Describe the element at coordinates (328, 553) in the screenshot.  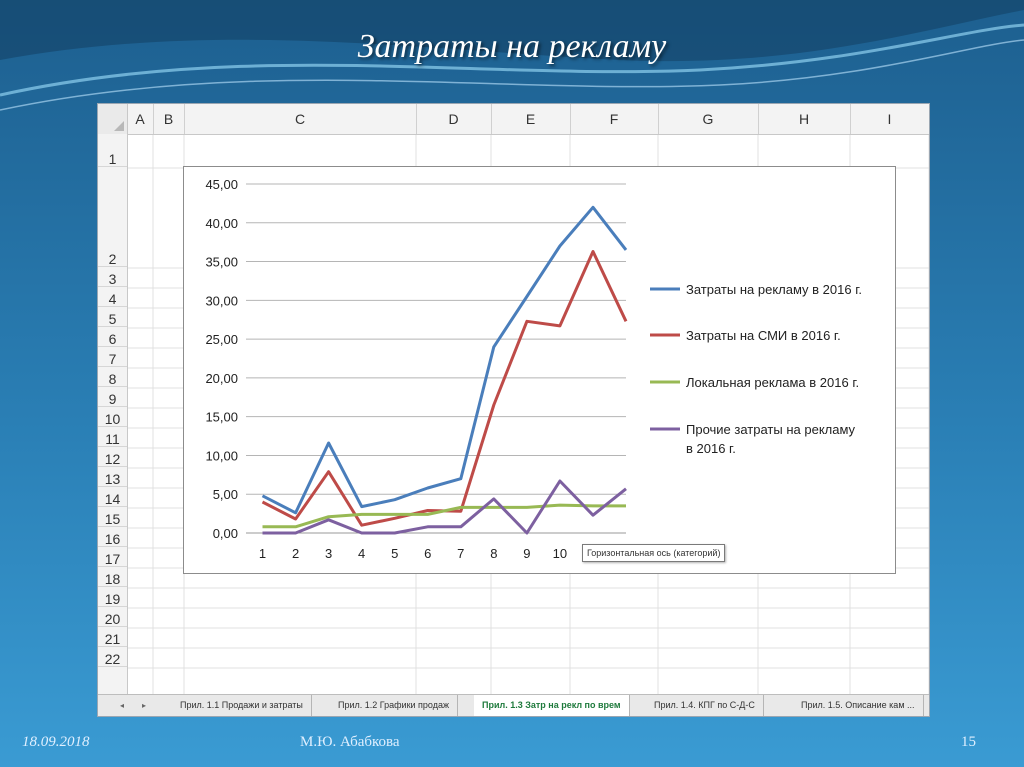
I see `x-tick-label: 3` at that location.